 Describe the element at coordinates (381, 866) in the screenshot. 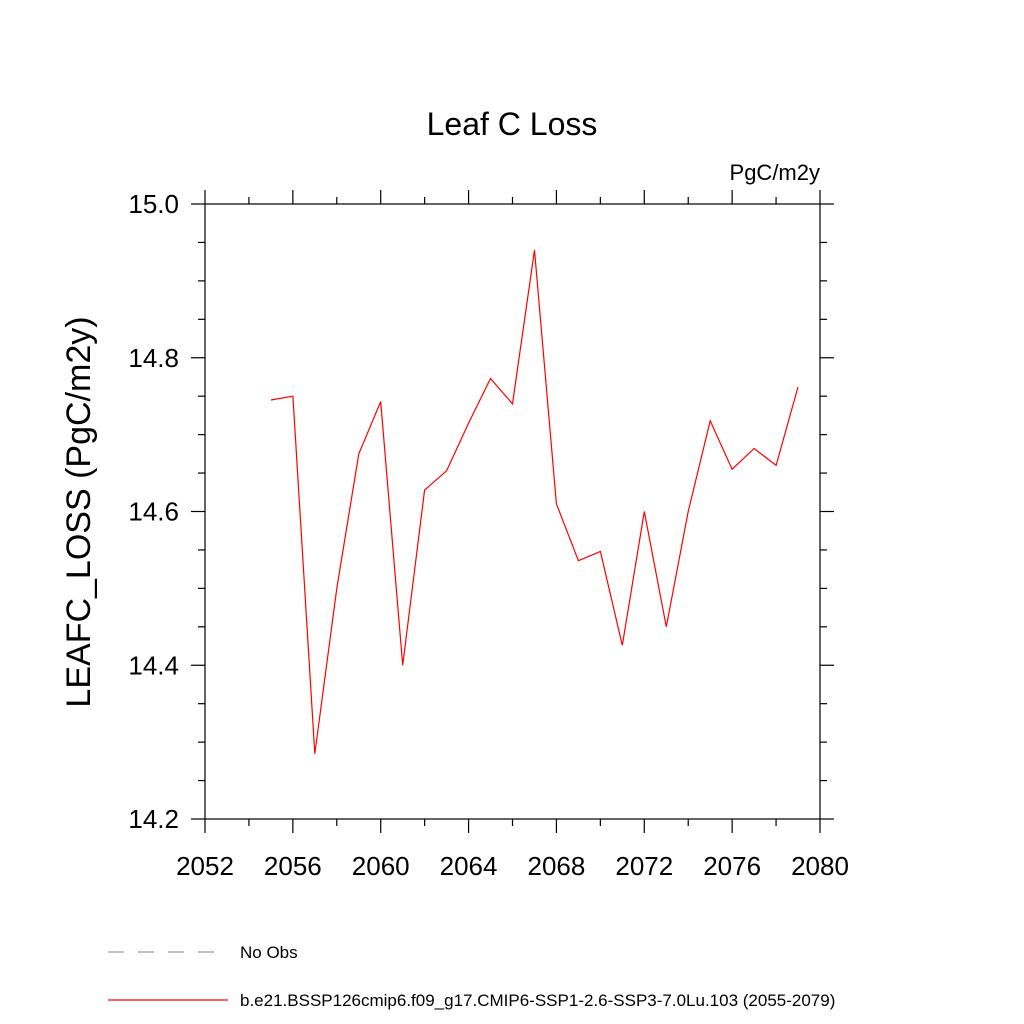

I see `x-tick-label: 2060` at that location.